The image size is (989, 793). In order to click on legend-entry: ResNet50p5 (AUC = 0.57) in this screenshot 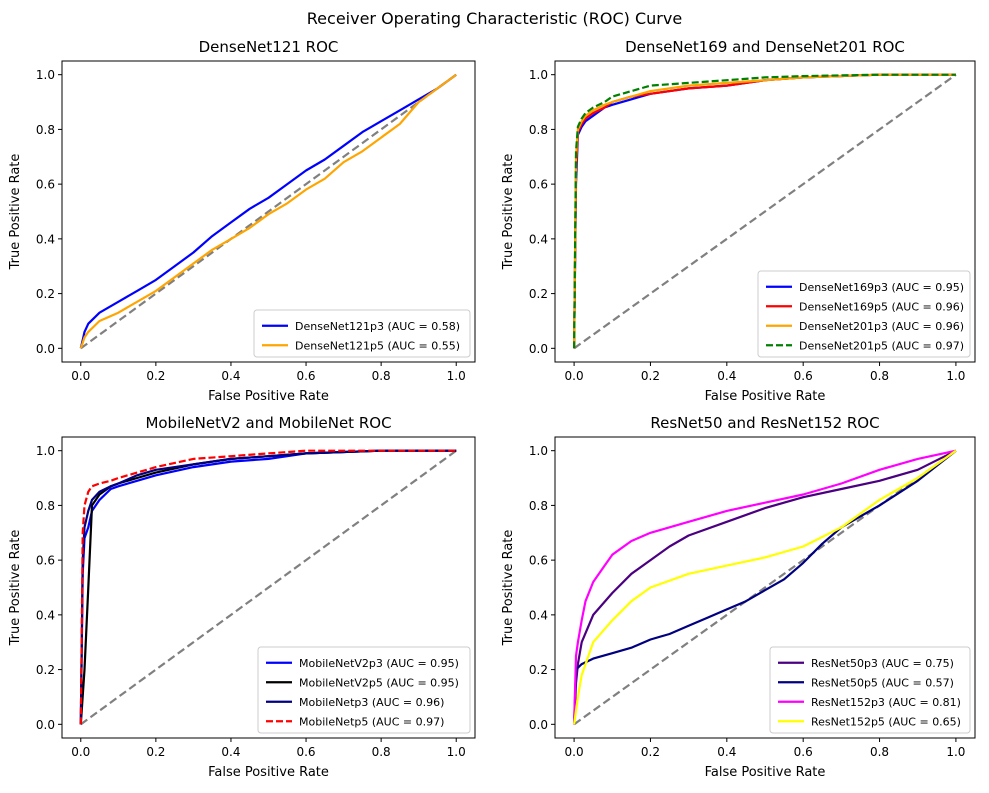, I will do `click(882, 682)`.